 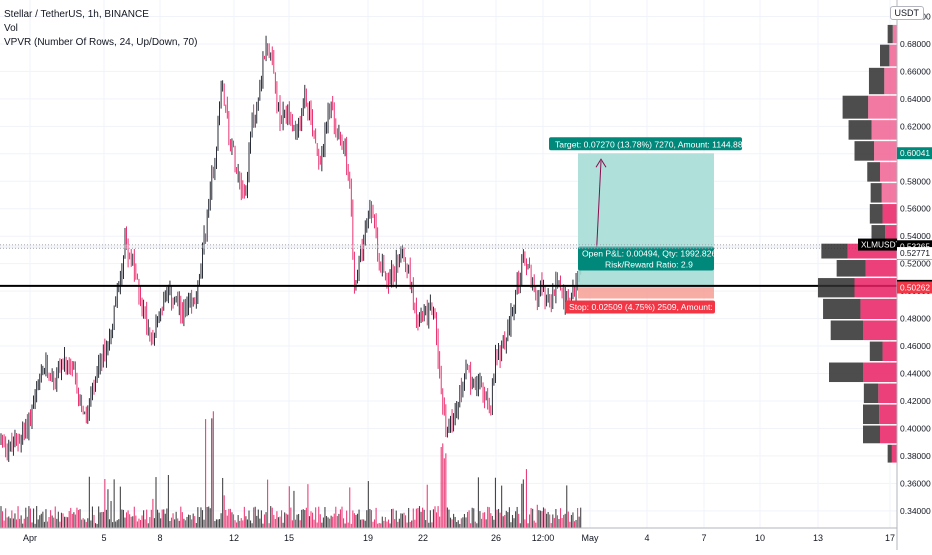 What do you see at coordinates (703, 538) in the screenshot?
I see `time-tick: 7` at bounding box center [703, 538].